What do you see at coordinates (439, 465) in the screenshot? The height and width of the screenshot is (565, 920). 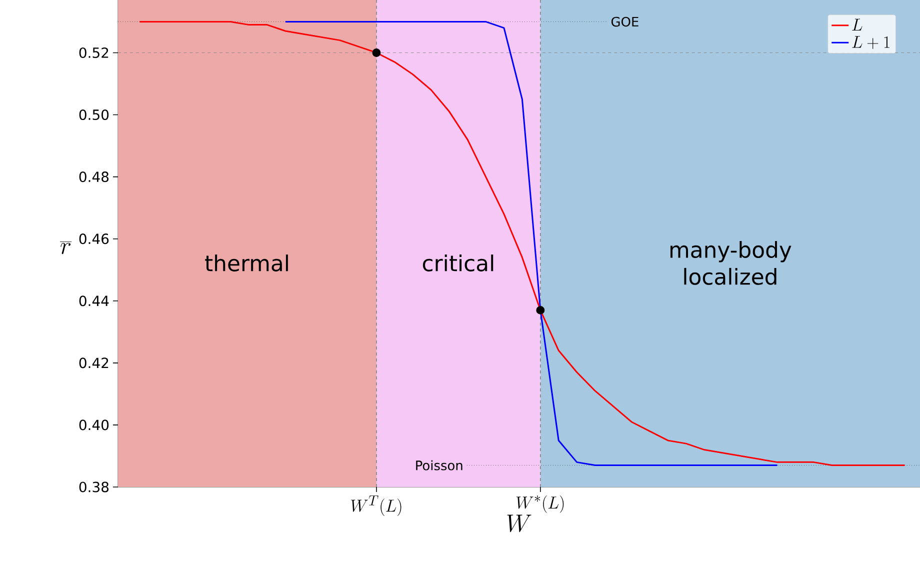 I see `ref-line-label: Poisson` at bounding box center [439, 465].